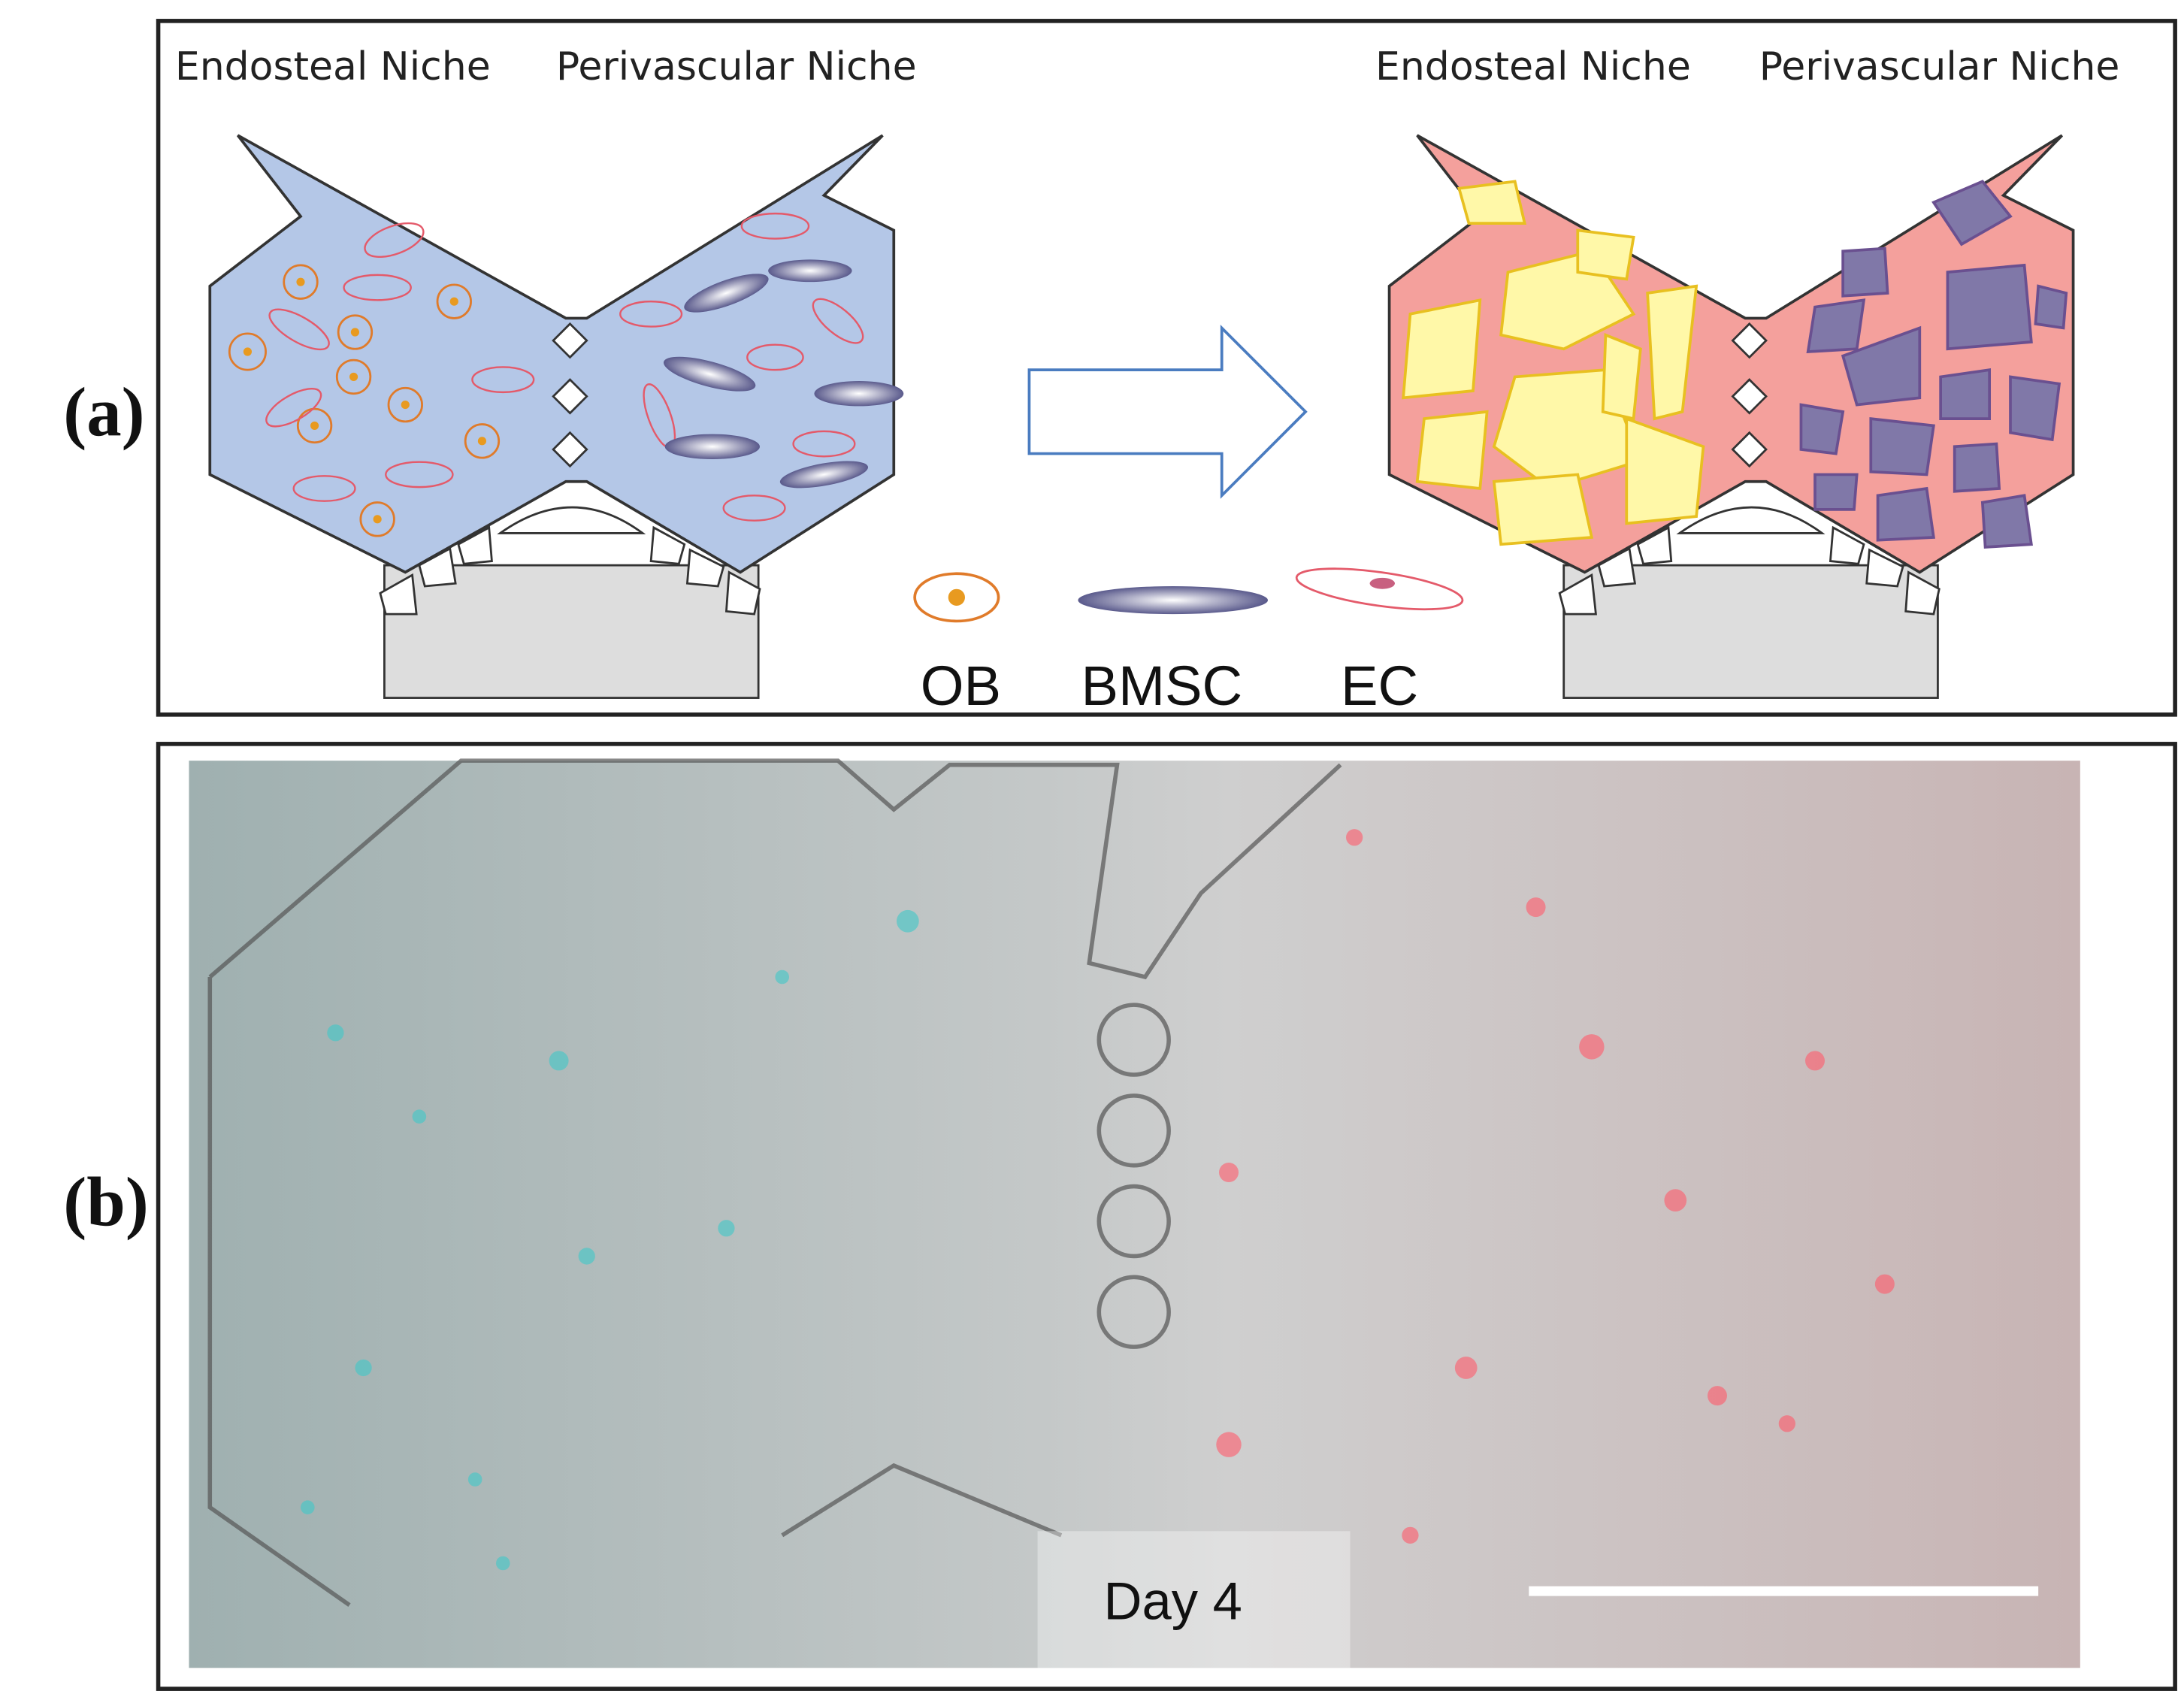 This screenshot has height=1700, width=2184. I want to click on cells-before, so click(566, 374).